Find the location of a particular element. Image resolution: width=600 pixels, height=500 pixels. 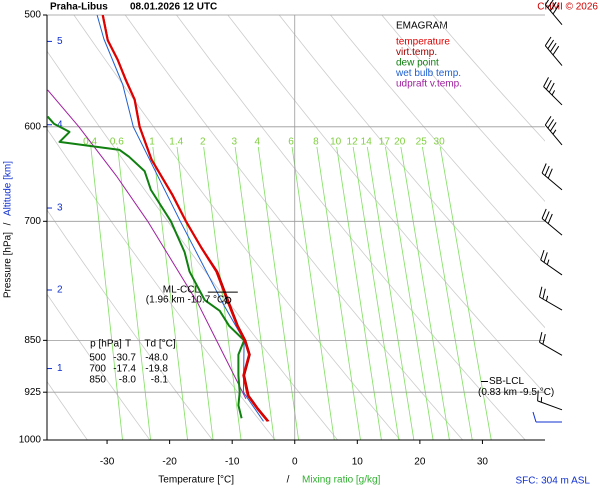

legend-entry: udpraft v.temp. is located at coordinates (429, 84).